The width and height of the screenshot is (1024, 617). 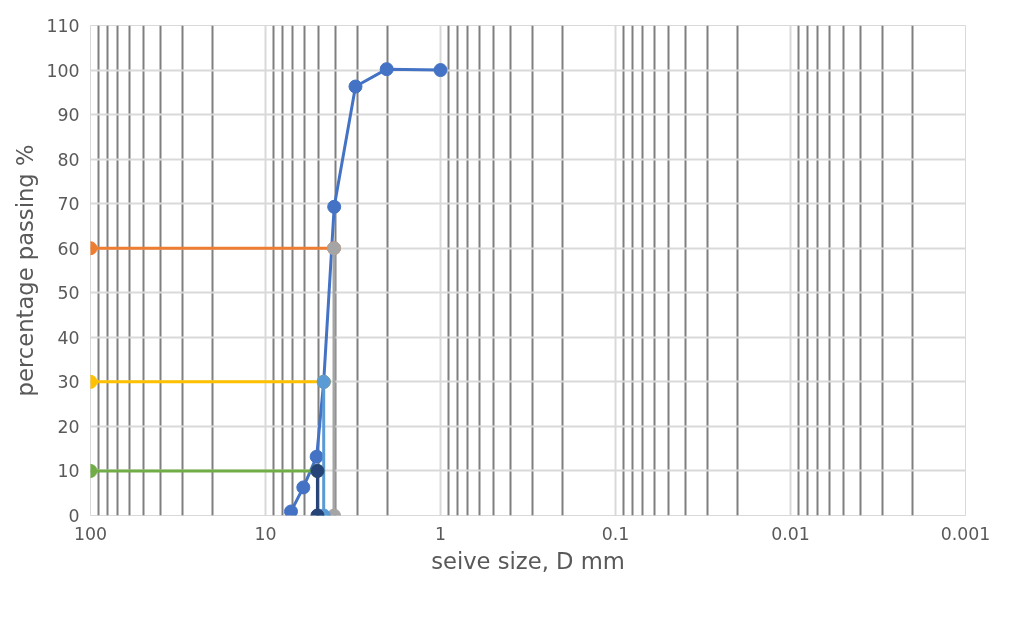 I want to click on y-axis-title: percentage passing %, so click(x=25, y=270).